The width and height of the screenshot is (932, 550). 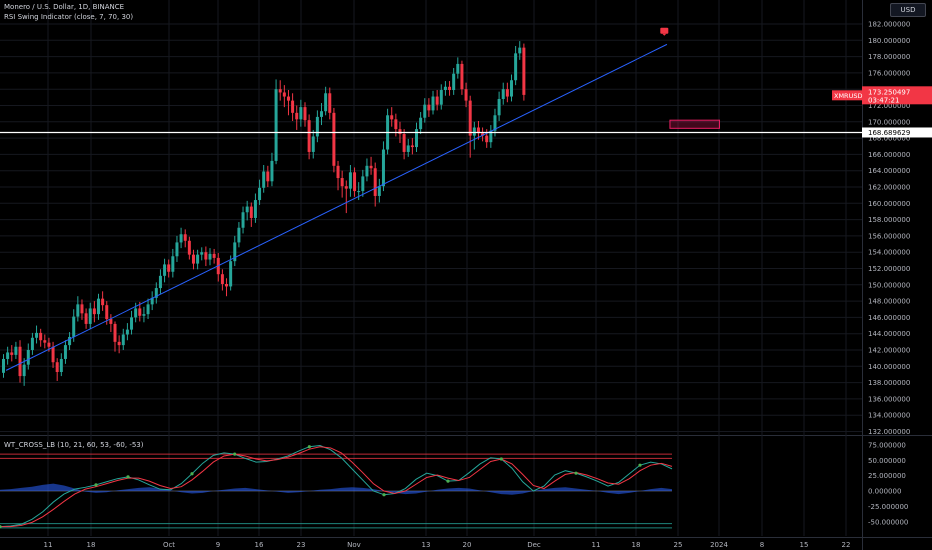 What do you see at coordinates (804, 545) in the screenshot?
I see `time-tick-label: 15` at bounding box center [804, 545].